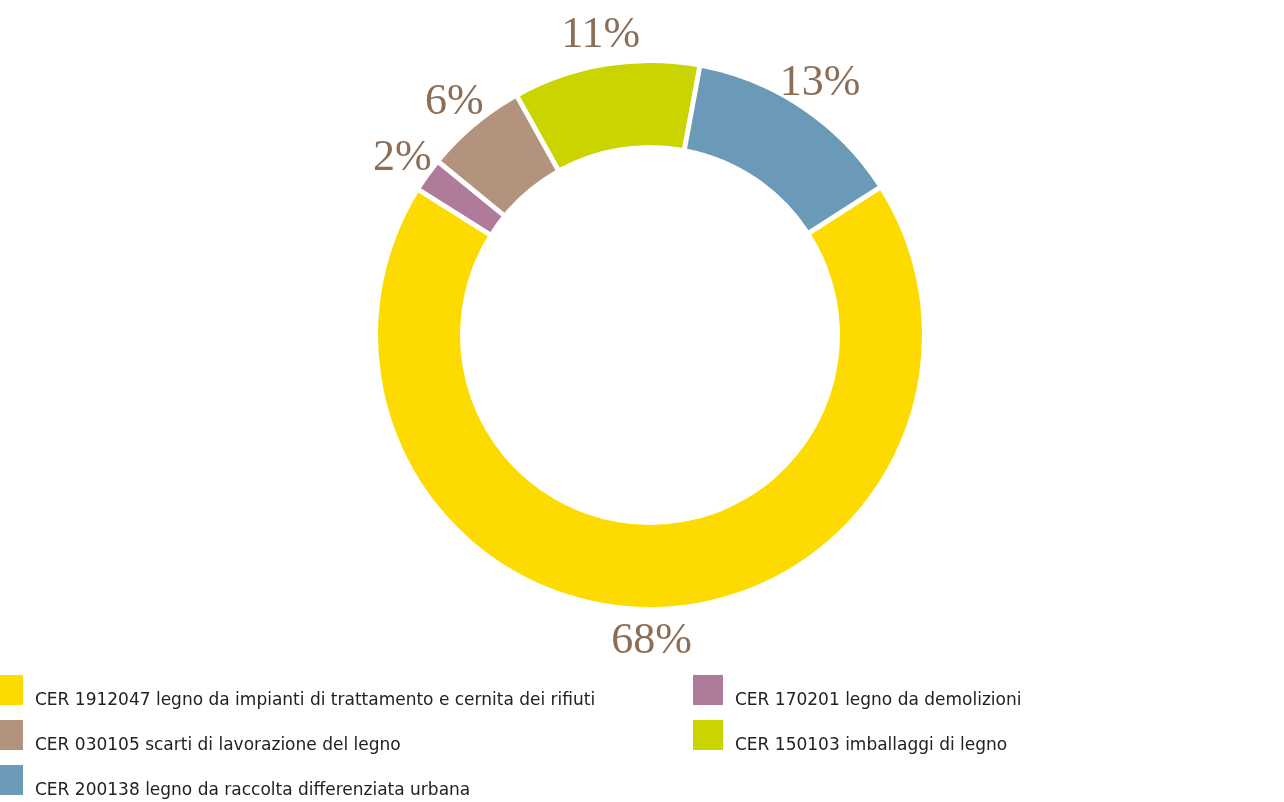 The width and height of the screenshot is (1284, 802). What do you see at coordinates (878, 699) in the screenshot?
I see `legend-label: CER 170201 legno da demolizioni` at bounding box center [878, 699].